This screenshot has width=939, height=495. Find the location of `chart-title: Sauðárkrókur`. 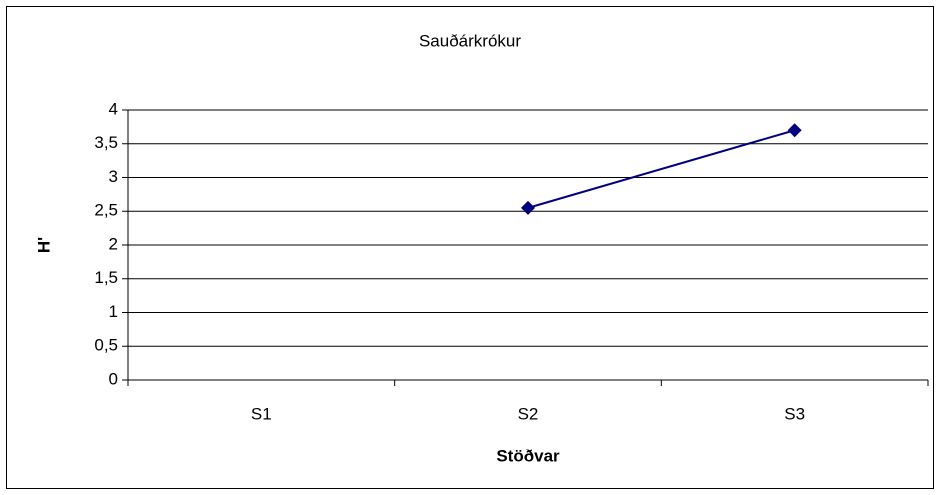

chart-title: Sauðárkrókur is located at coordinates (470, 40).